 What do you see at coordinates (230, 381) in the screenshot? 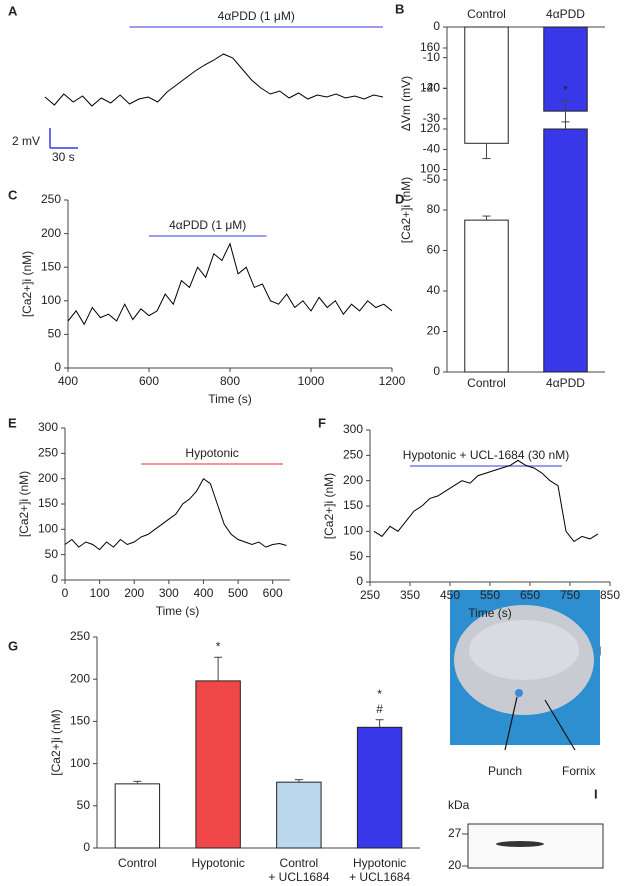
I see `x-tick-label: 800` at bounding box center [230, 381].